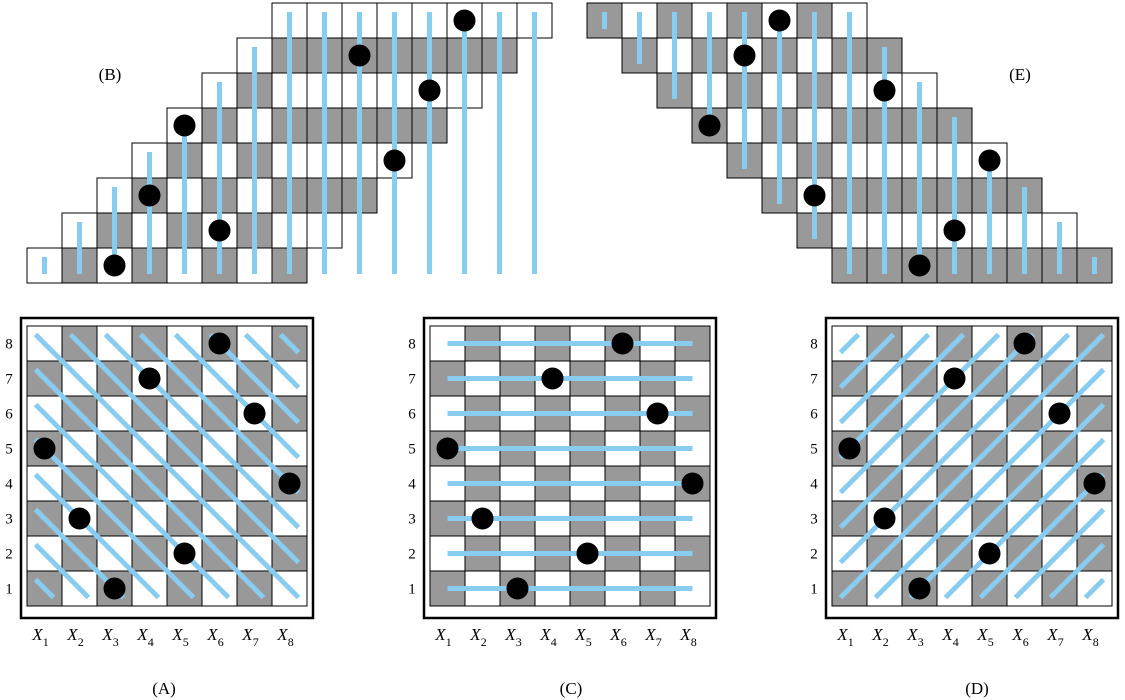 The width and height of the screenshot is (1125, 700). Describe the element at coordinates (9, 380) in the screenshot. I see `board-a-row-label: 7` at that location.